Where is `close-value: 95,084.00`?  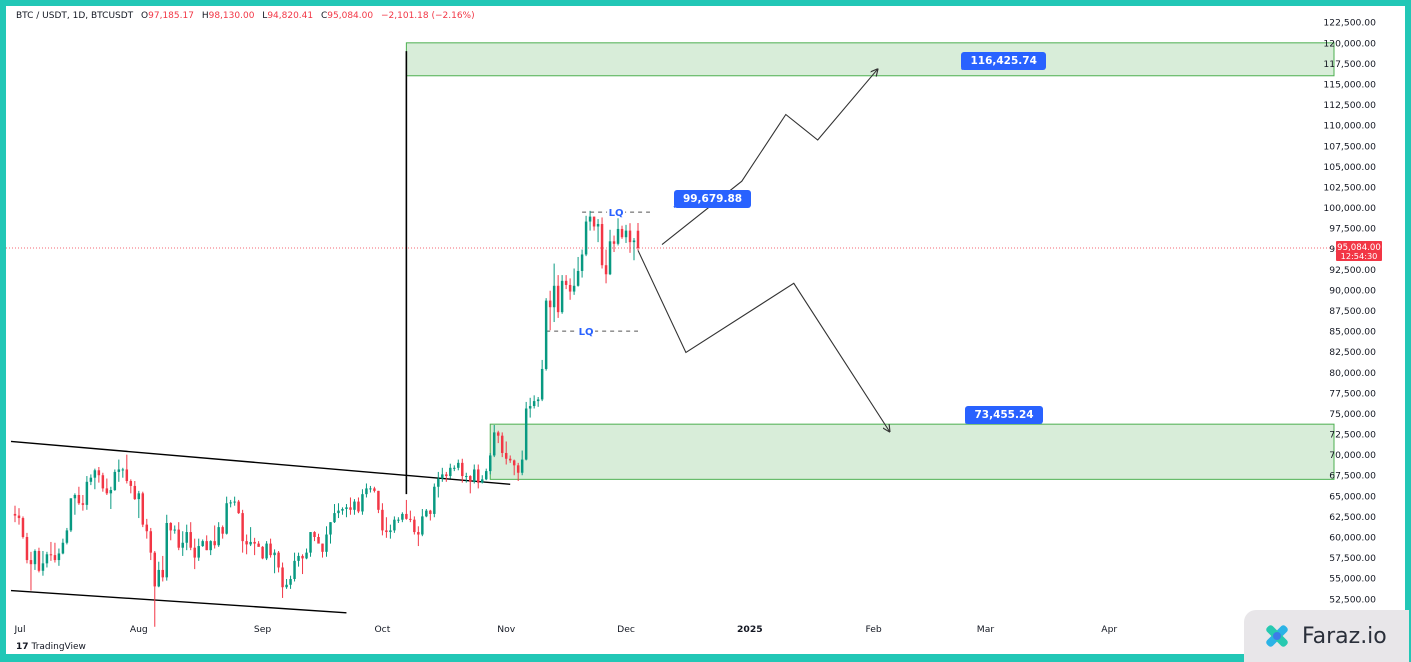 close-value: 95,084.00 is located at coordinates (350, 16).